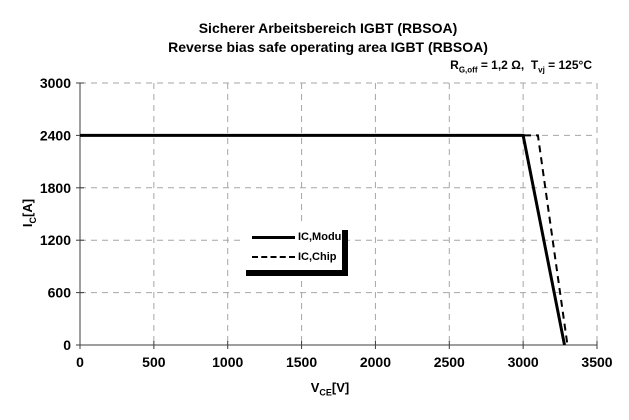 The image size is (629, 420). I want to click on legend-item-ic-modul: IC,Modul, so click(298, 237).